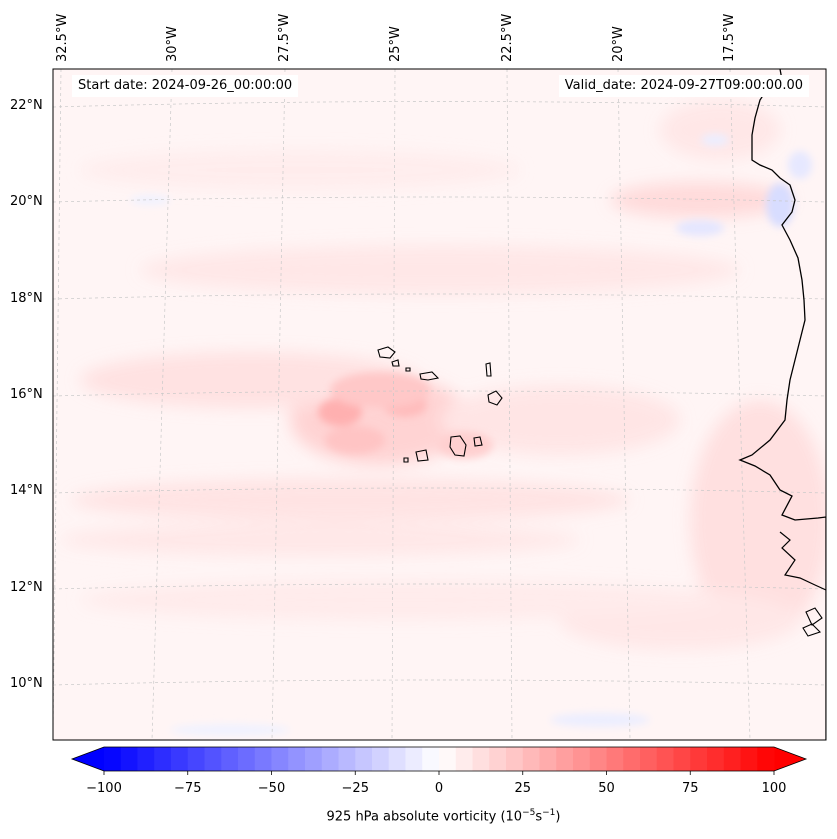  I want to click on cape-verde-islands, so click(440, 404).